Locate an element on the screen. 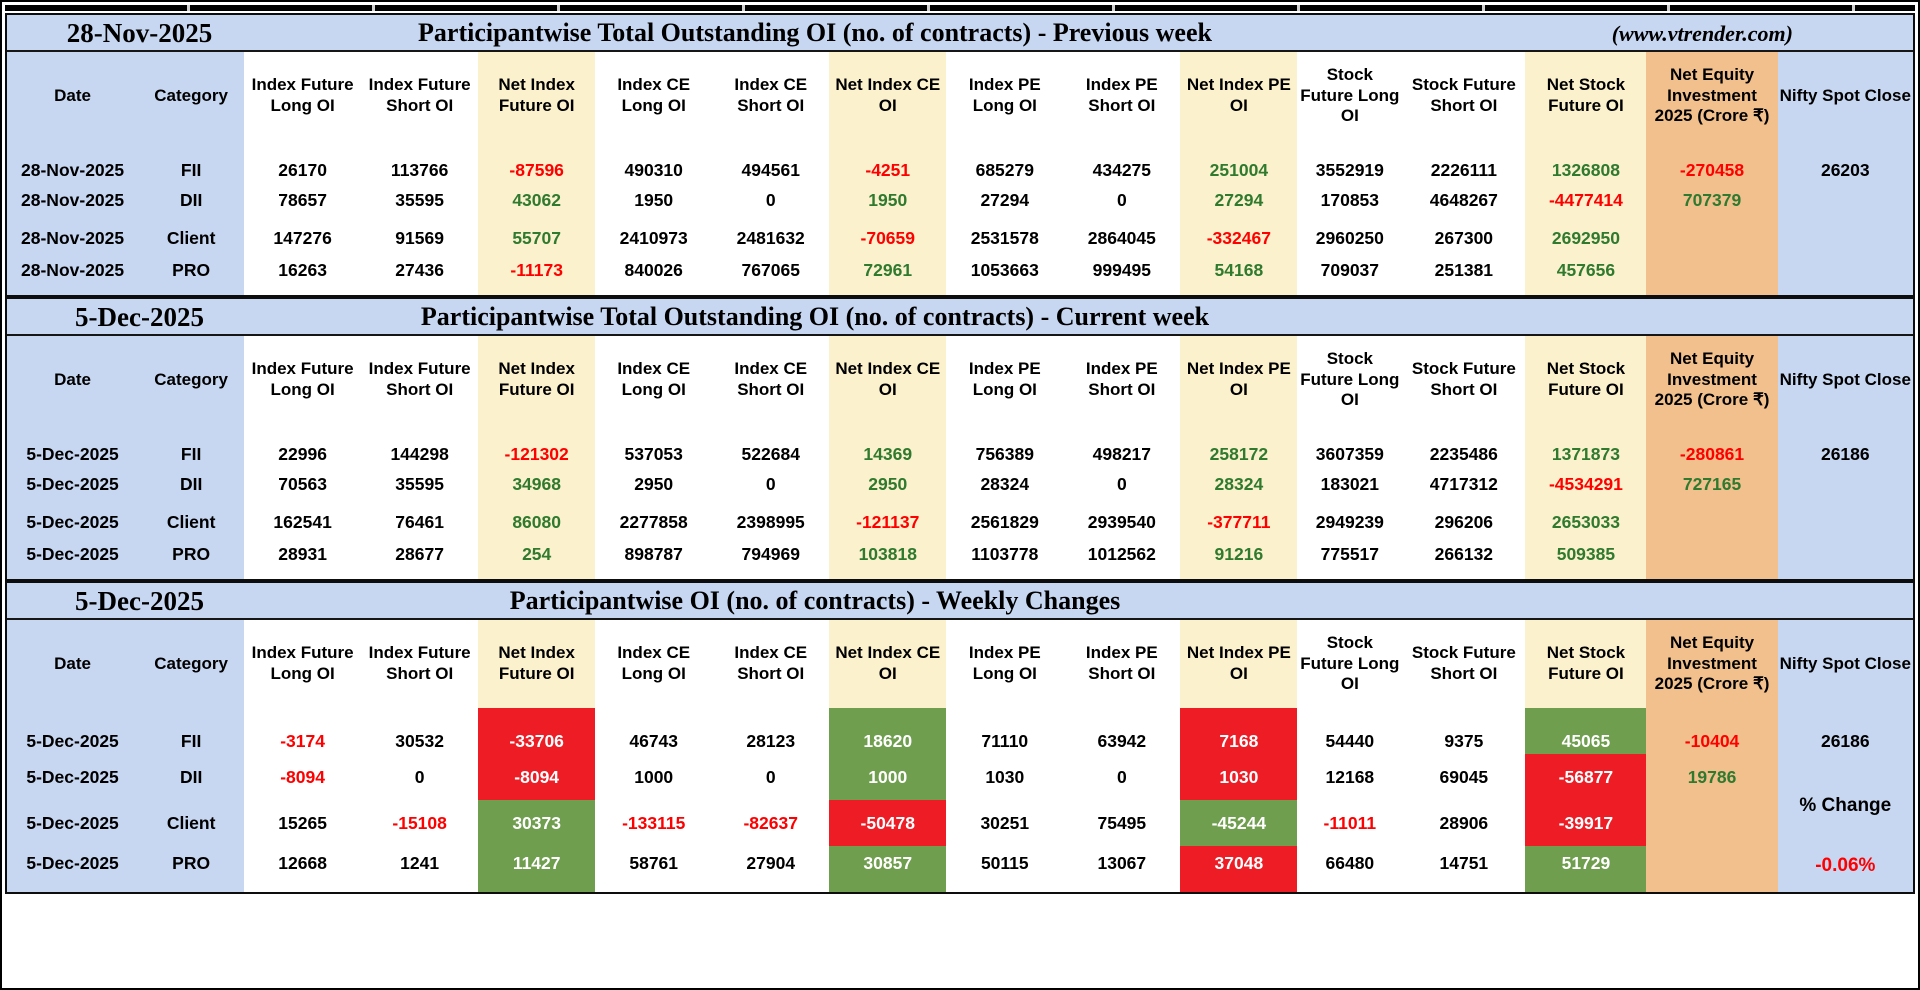  cell-net-stock-future-oi: 51729 is located at coordinates (1586, 869).